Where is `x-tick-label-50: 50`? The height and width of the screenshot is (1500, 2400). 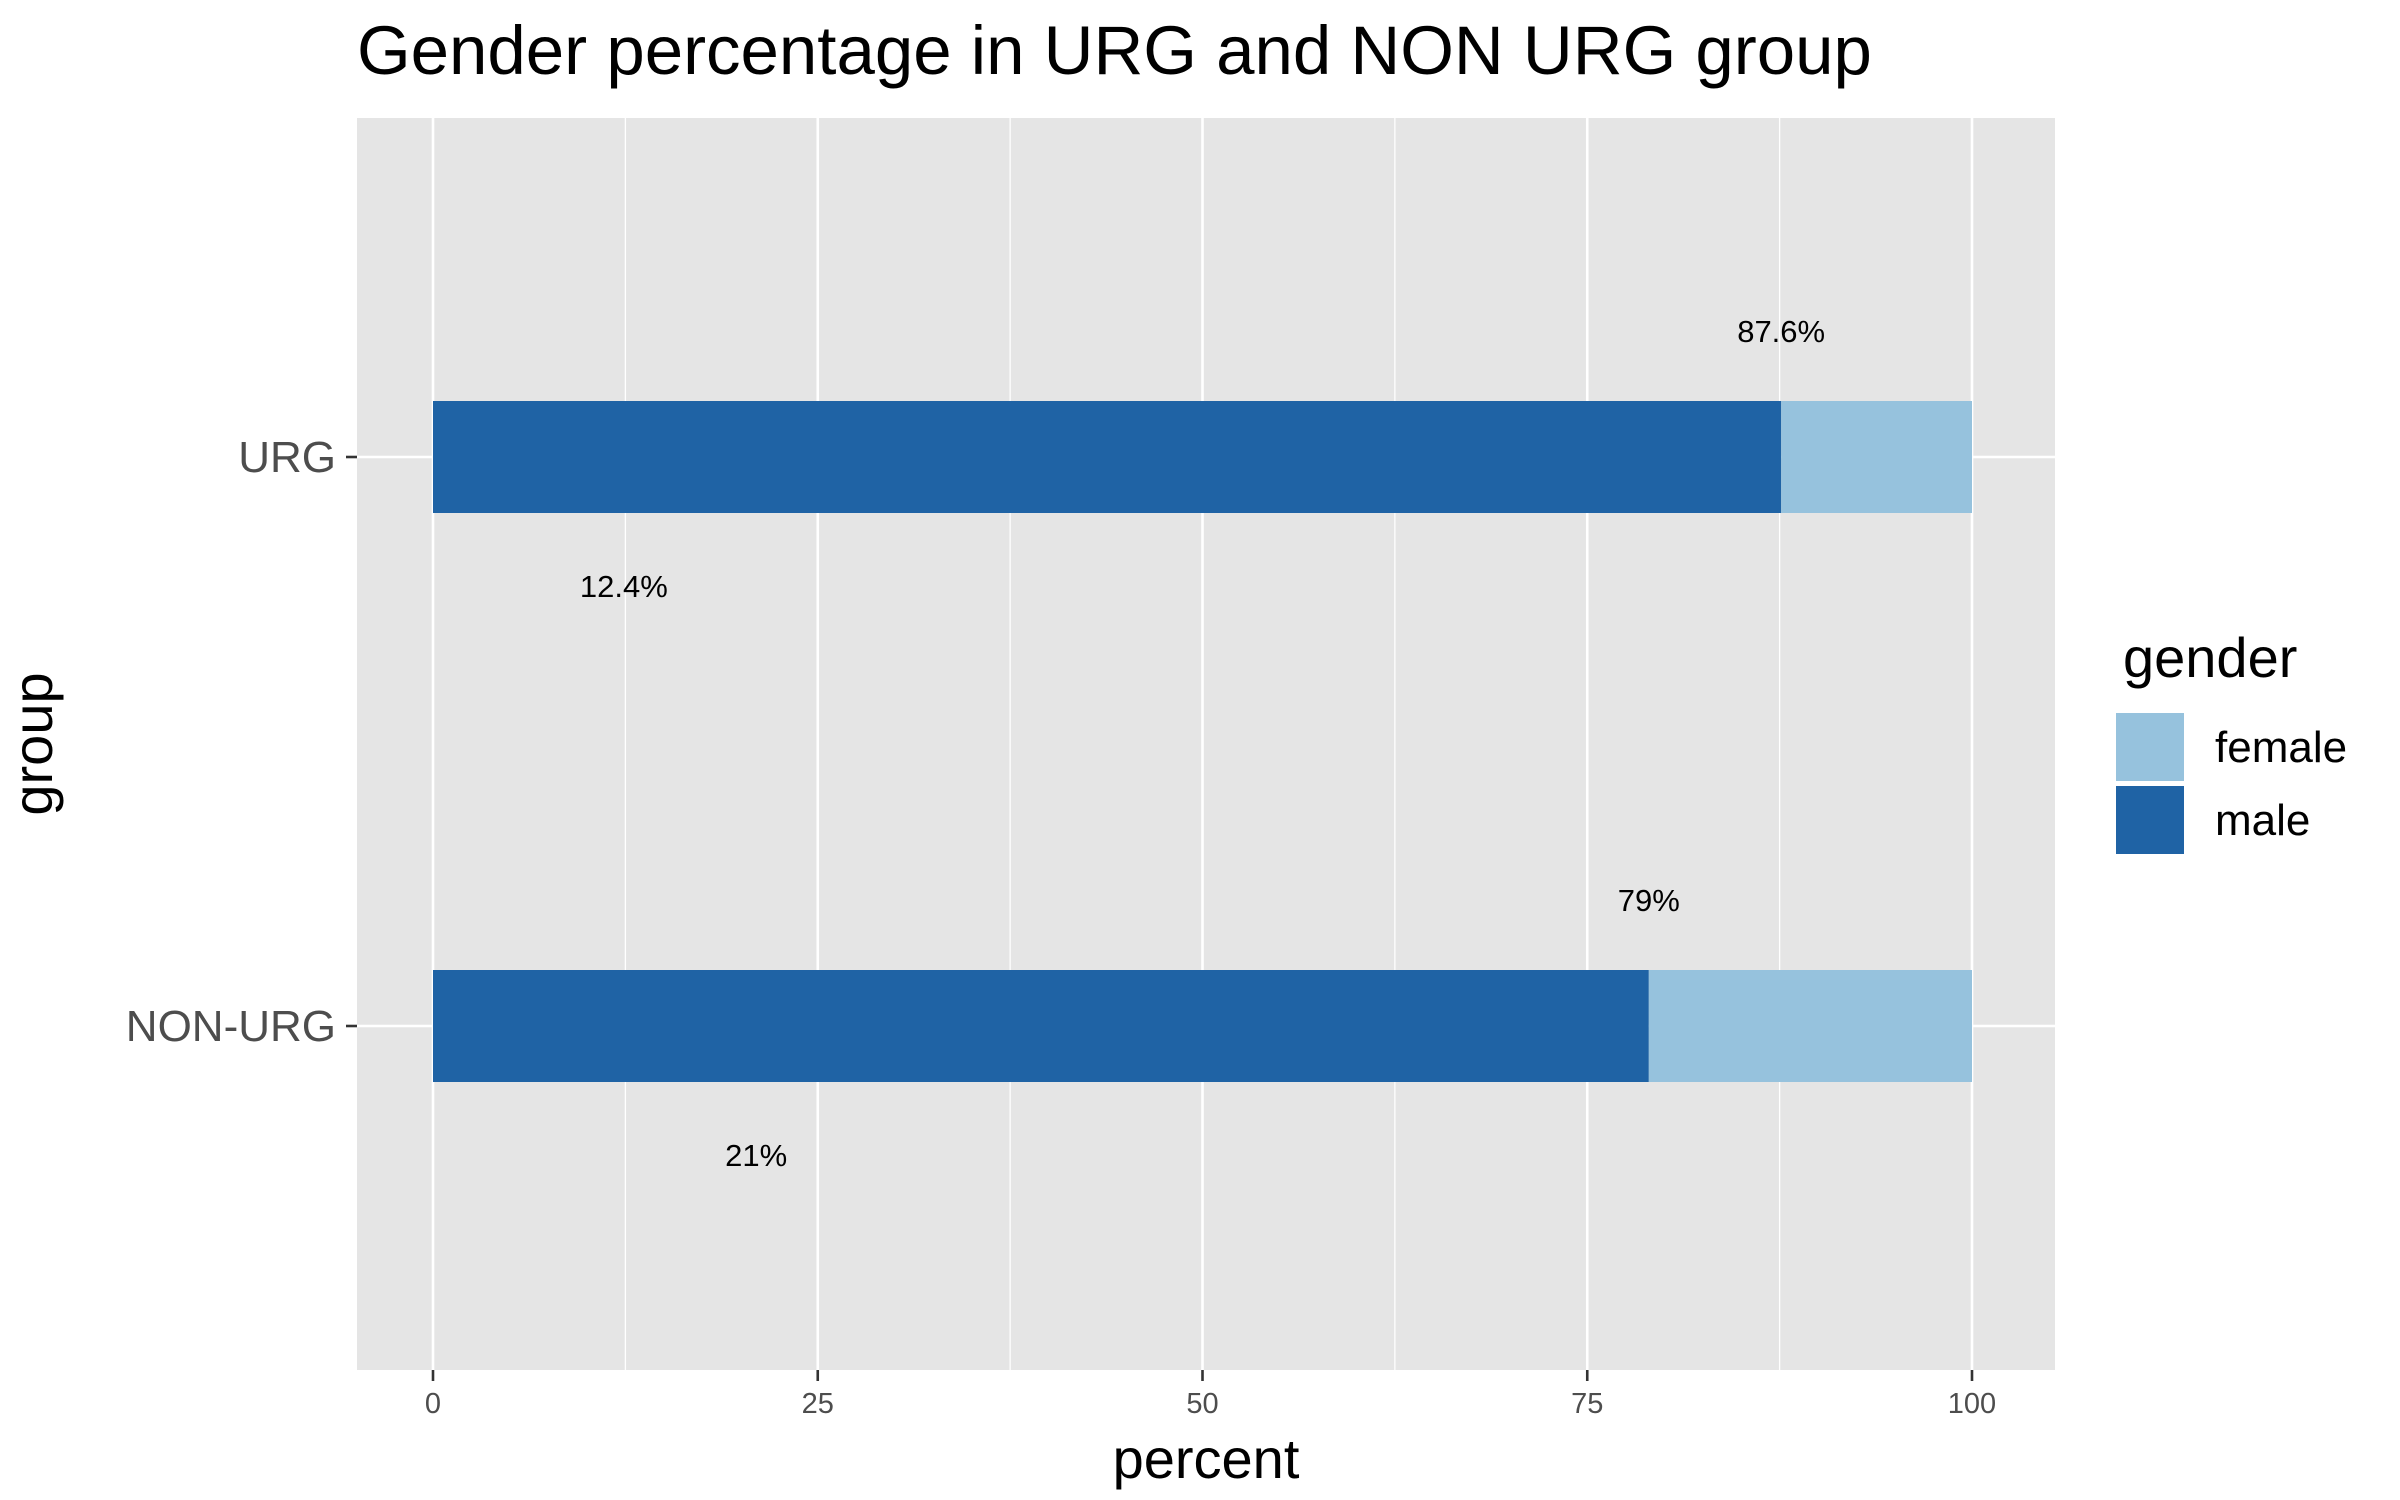 x-tick-label-50: 50 is located at coordinates (1202, 1404).